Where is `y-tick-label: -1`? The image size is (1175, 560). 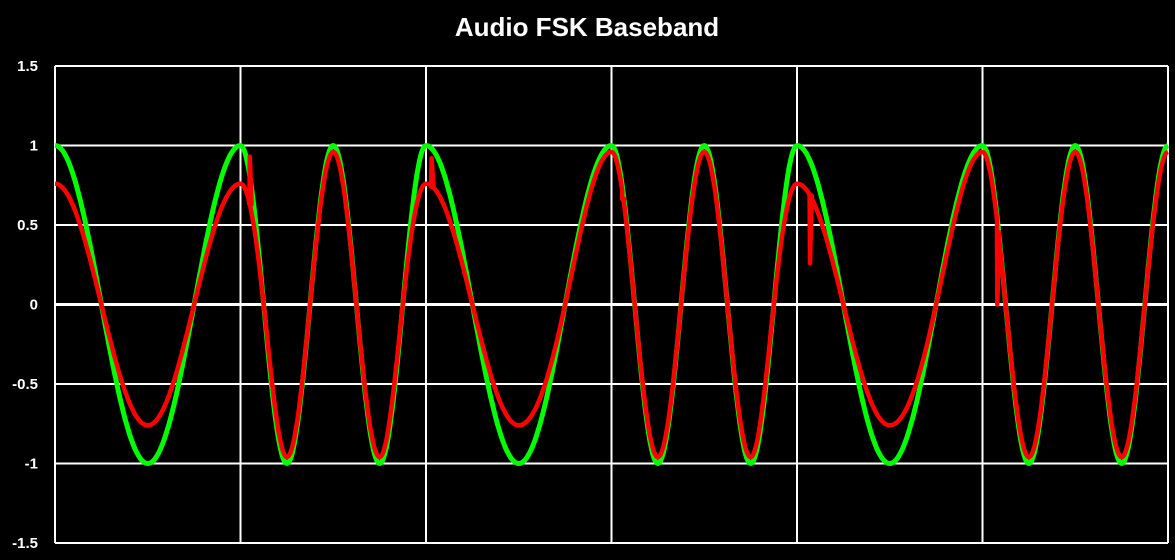 y-tick-label: -1 is located at coordinates (31, 464).